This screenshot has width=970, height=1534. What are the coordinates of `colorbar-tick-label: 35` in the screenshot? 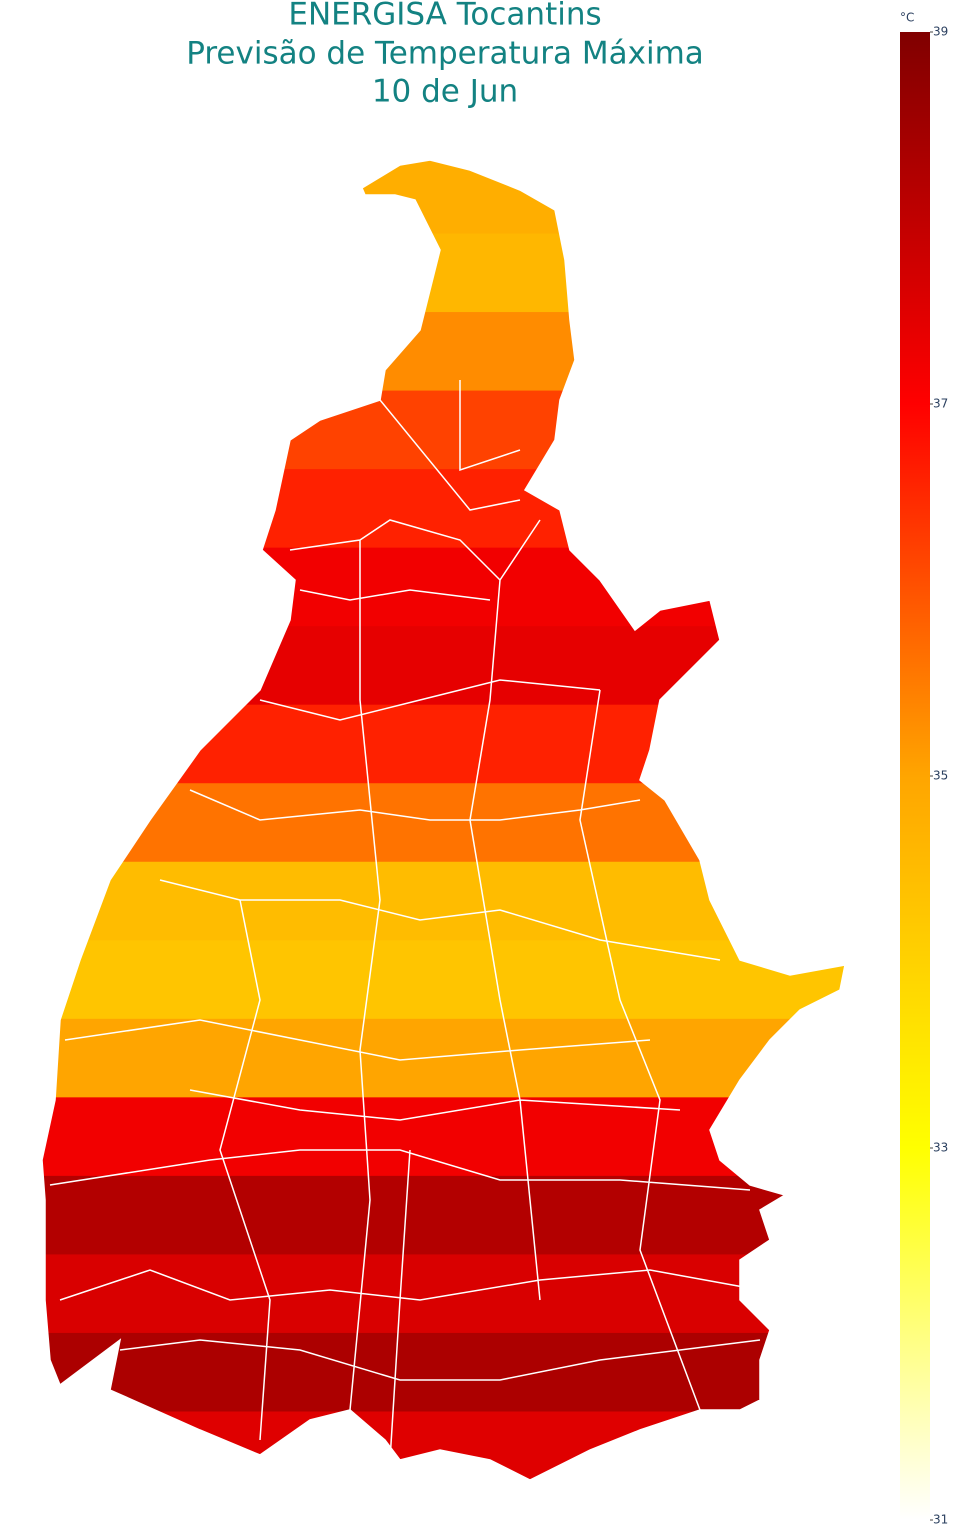 It's located at (940, 776).